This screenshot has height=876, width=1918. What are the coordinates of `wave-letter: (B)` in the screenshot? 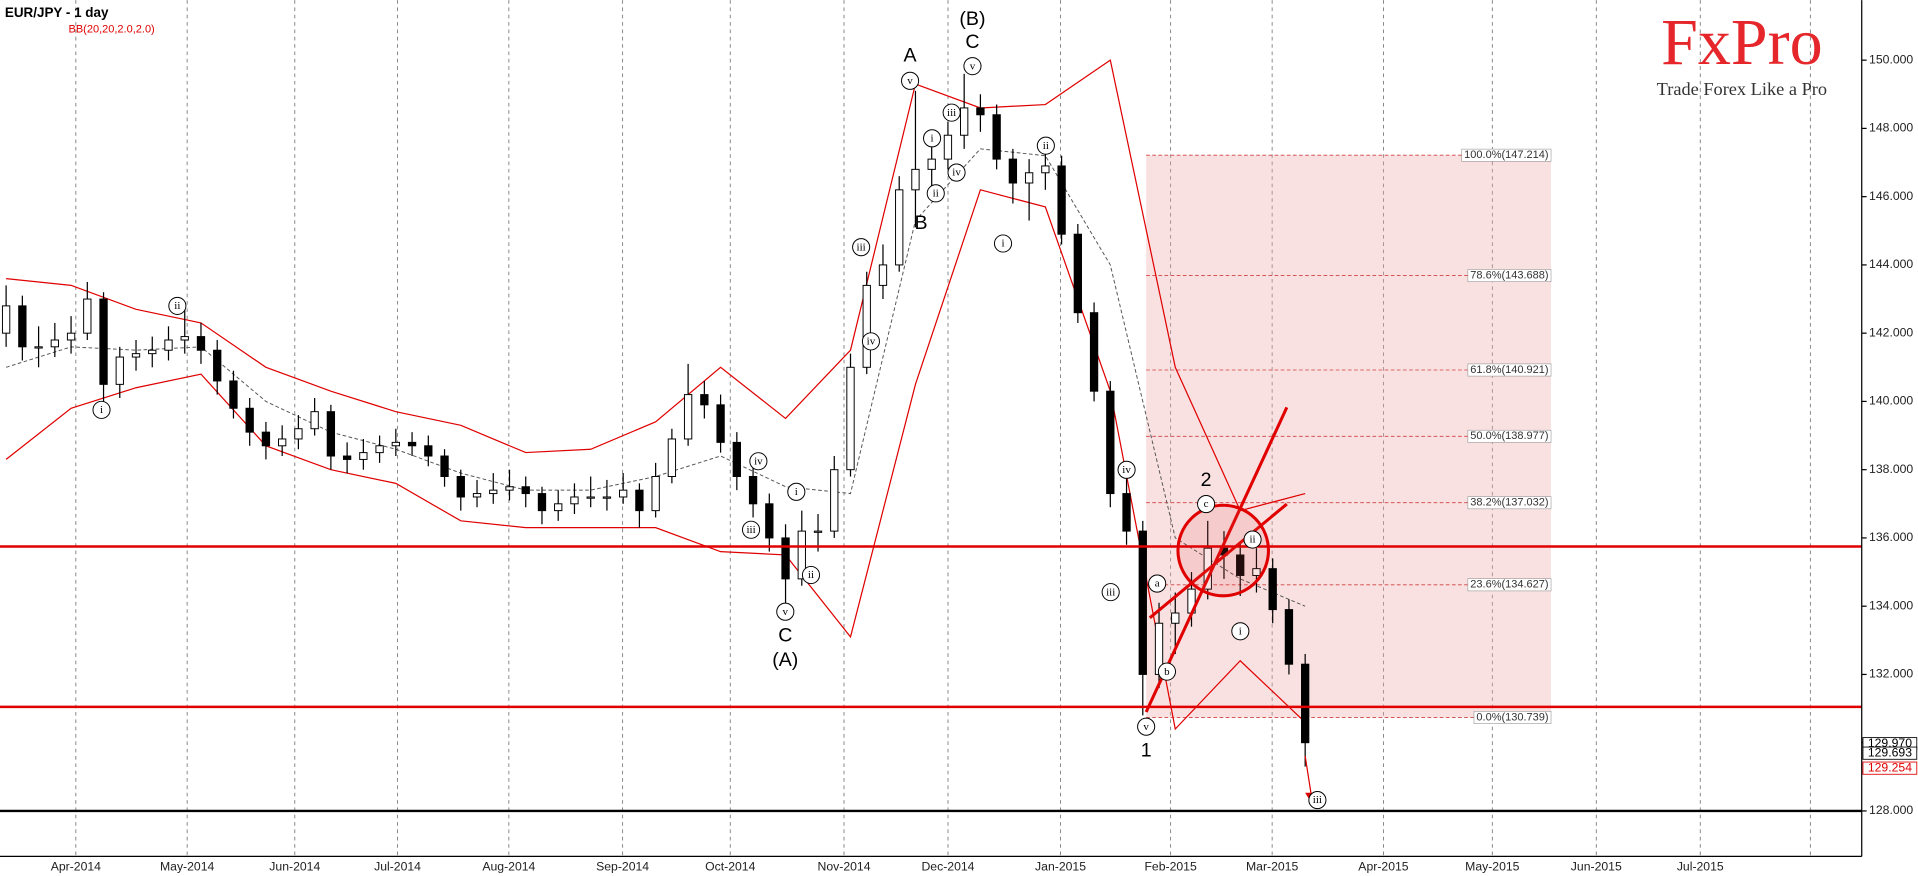 It's located at (972, 19).